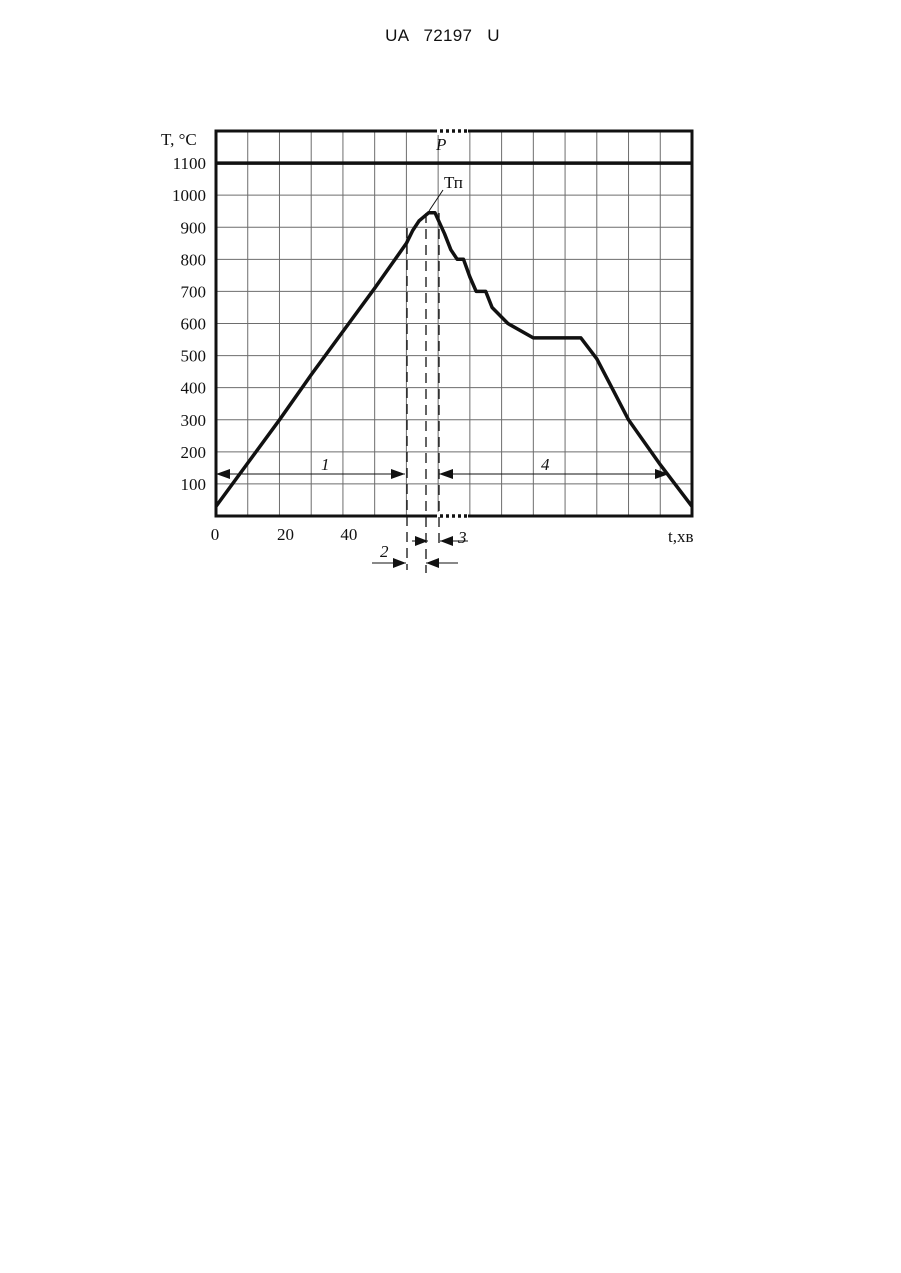 Image resolution: width=901 pixels, height=1273 pixels. What do you see at coordinates (194, 356) in the screenshot?
I see `y-tick-label: 500` at bounding box center [194, 356].